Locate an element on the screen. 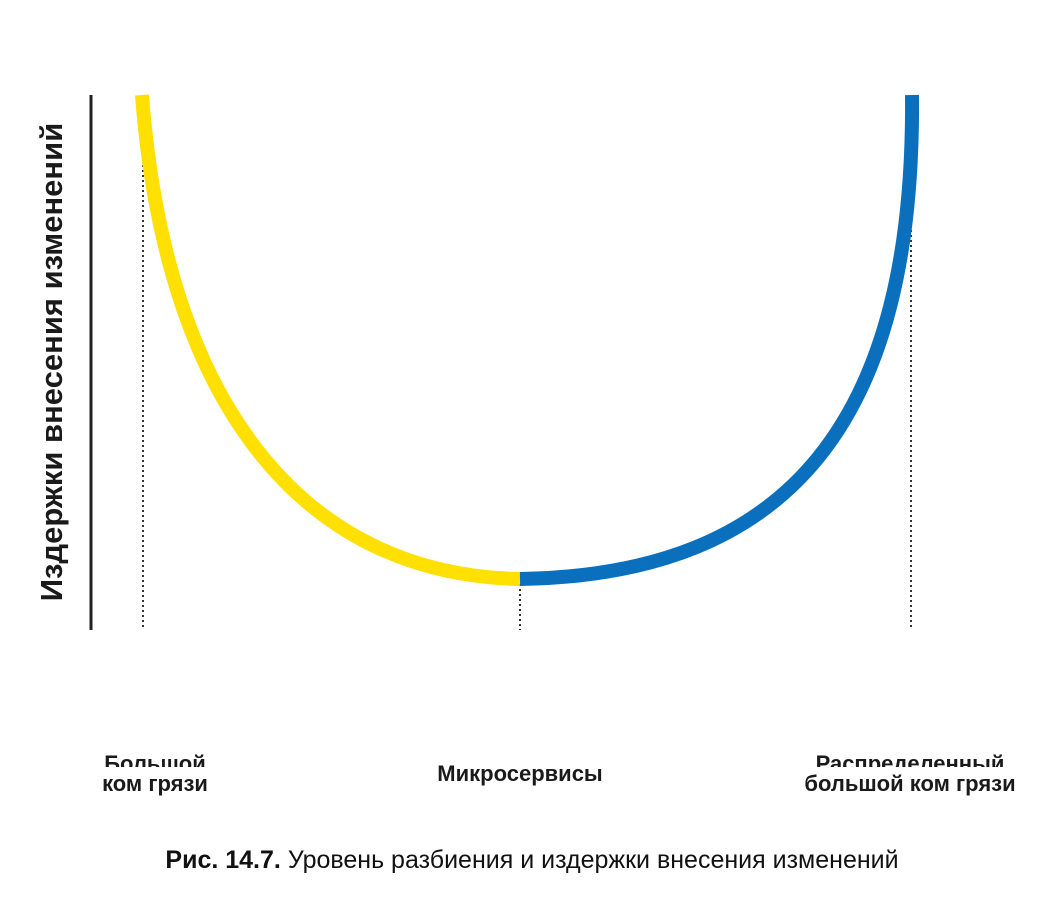 The width and height of the screenshot is (1064, 908). figure-number: Рис. 14.7. is located at coordinates (223, 860).